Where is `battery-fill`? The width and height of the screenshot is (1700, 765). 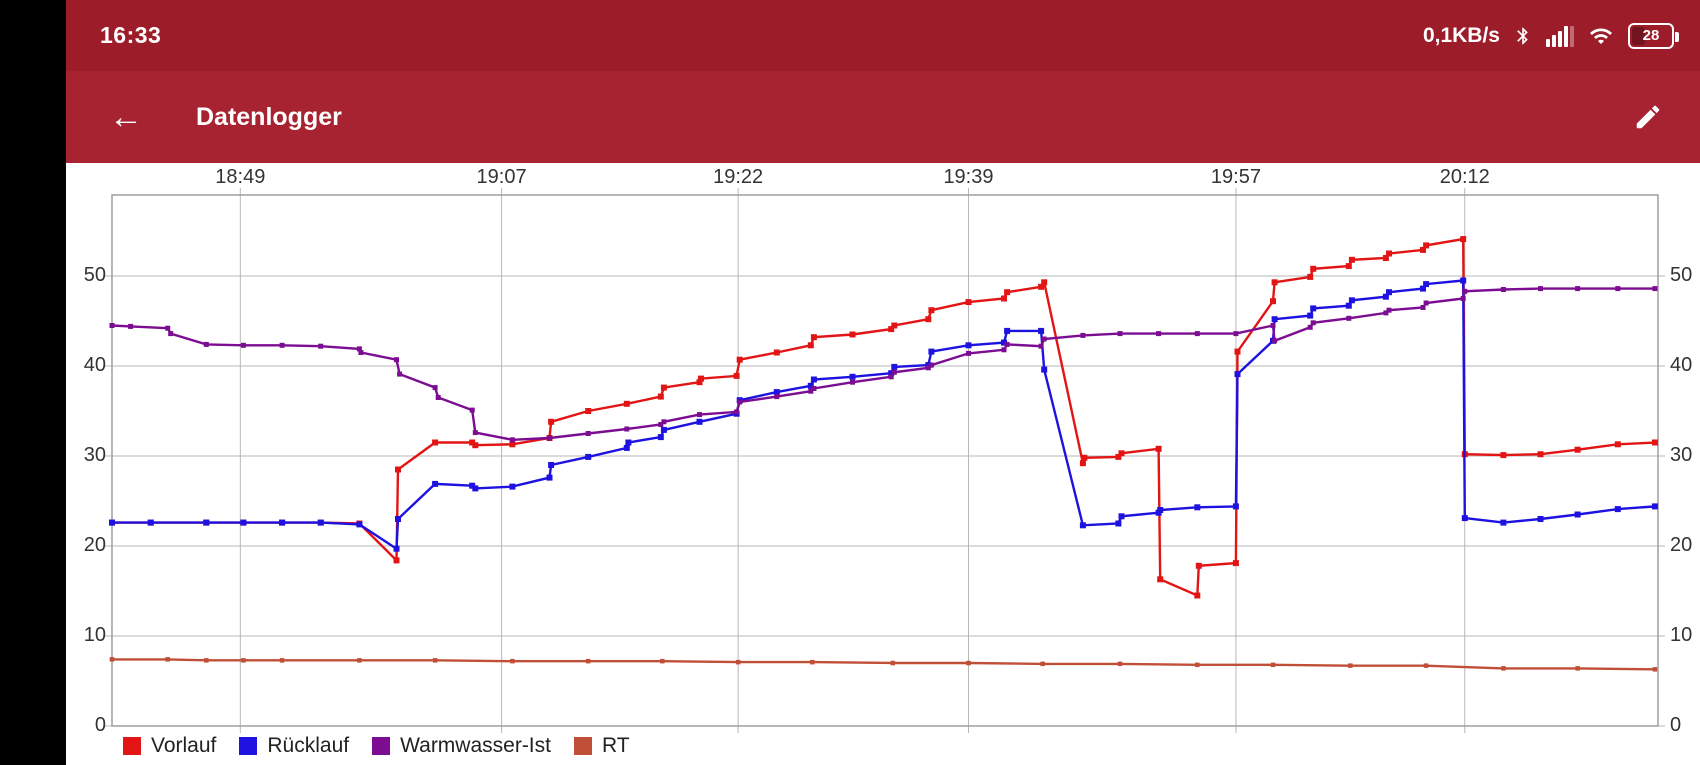 battery-fill is located at coordinates (1638, 35).